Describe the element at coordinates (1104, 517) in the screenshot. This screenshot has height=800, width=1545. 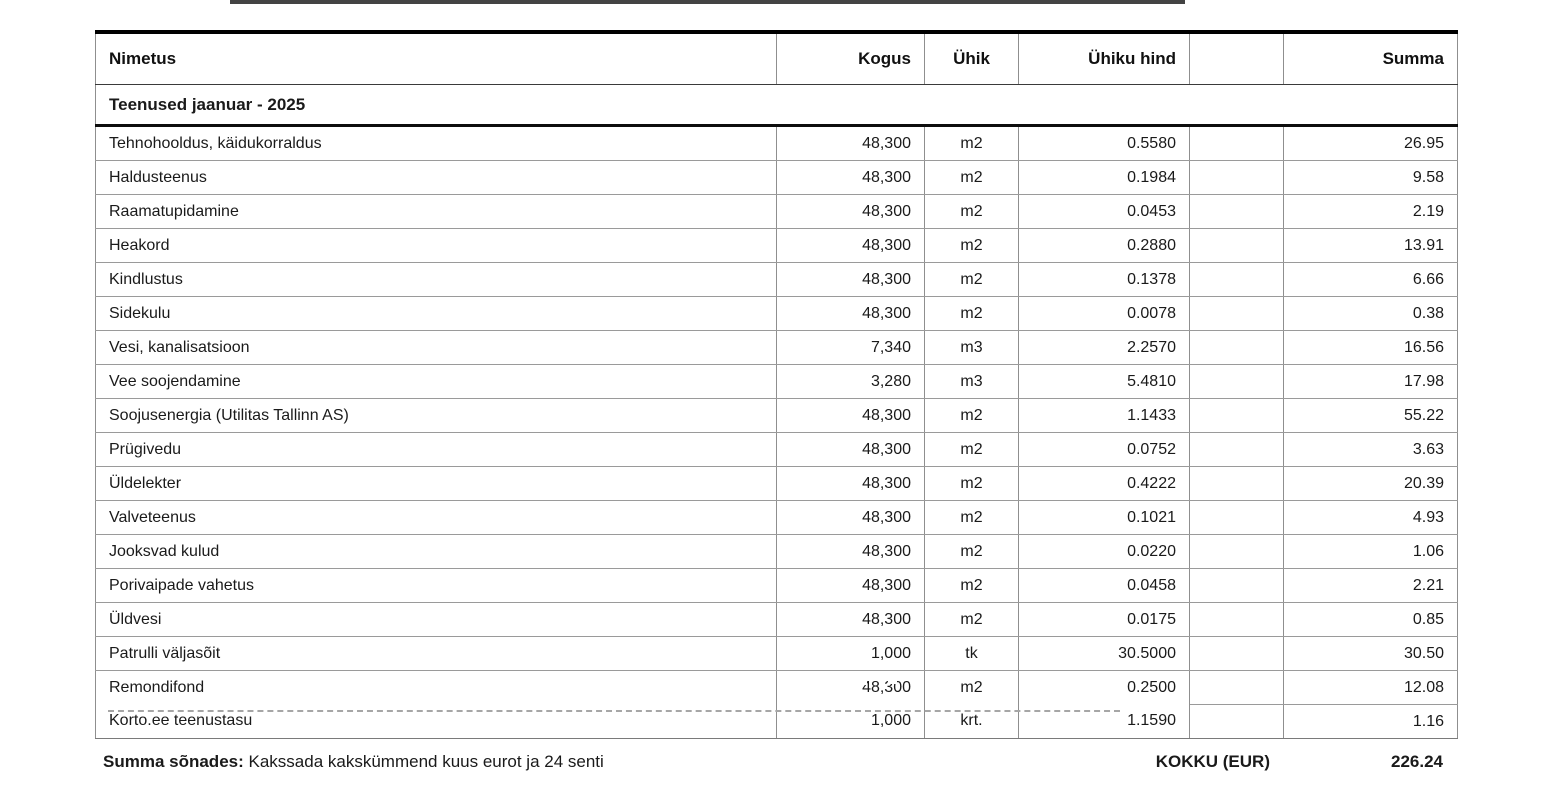
I see `cell-price: 0.1021` at that location.